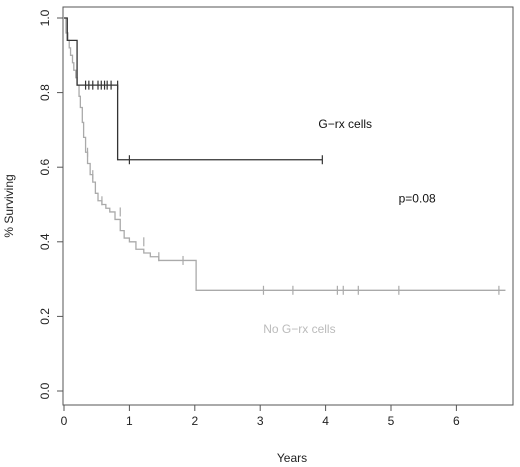 The height and width of the screenshot is (467, 520). Describe the element at coordinates (260, 421) in the screenshot. I see `x-tick-label: 3` at that location.